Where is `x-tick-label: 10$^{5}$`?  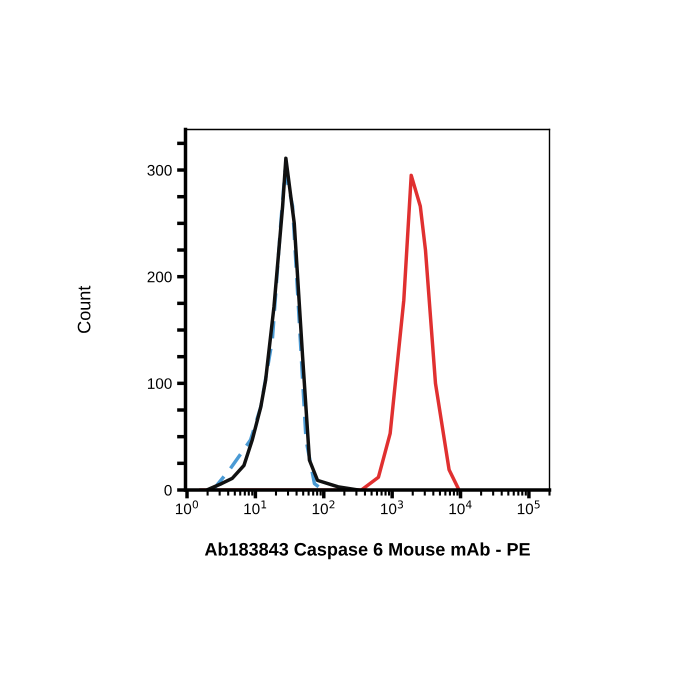 x-tick-label: 10$^{5}$ is located at coordinates (529, 507).